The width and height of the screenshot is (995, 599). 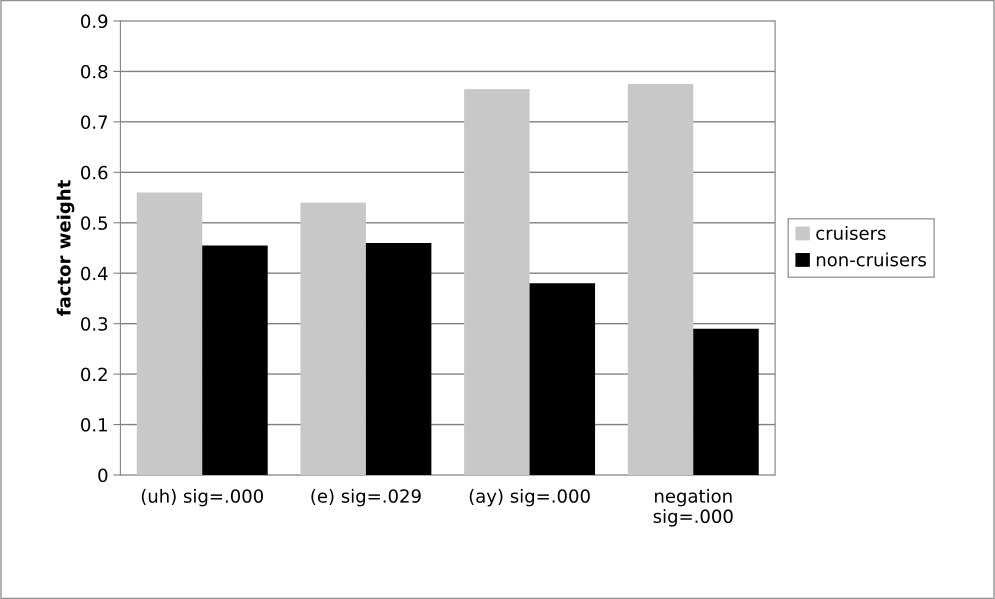 What do you see at coordinates (94, 324) in the screenshot?
I see `y-tick-label: 0.3` at bounding box center [94, 324].